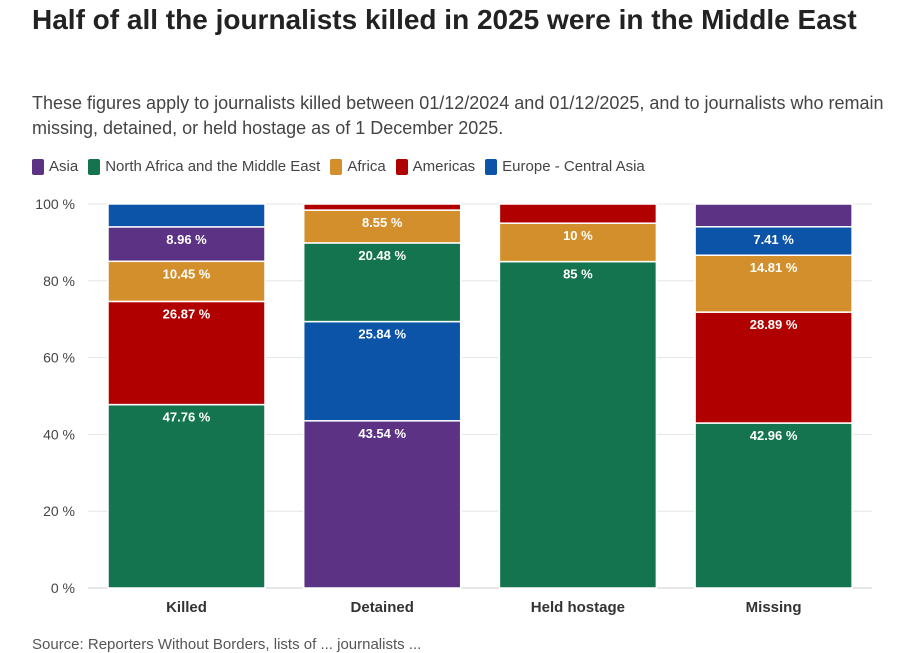 The height and width of the screenshot is (653, 919). I want to click on data-label: 28.89 %, so click(774, 324).